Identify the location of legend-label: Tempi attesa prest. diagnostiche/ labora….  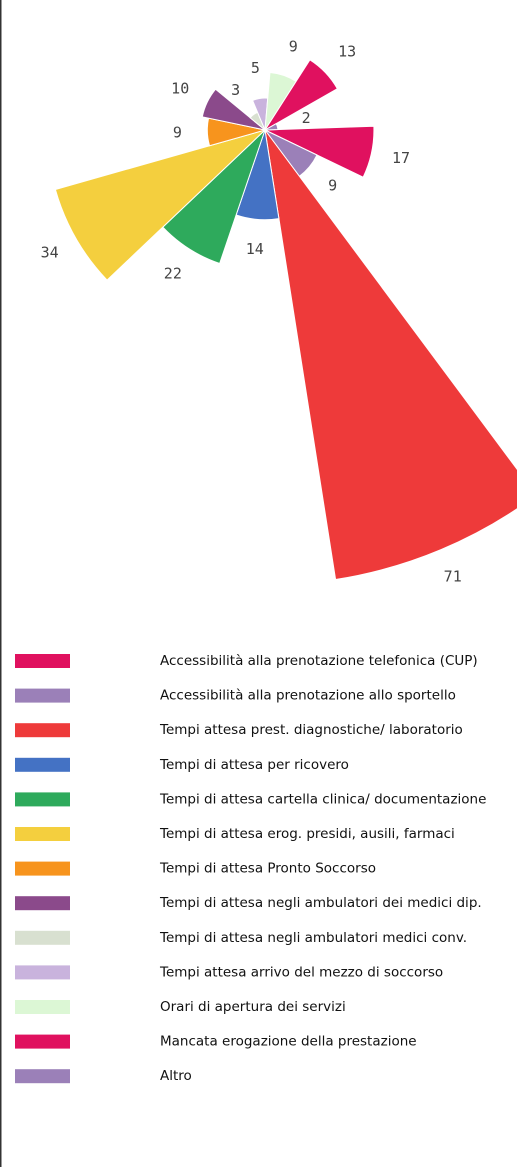
(311, 730).